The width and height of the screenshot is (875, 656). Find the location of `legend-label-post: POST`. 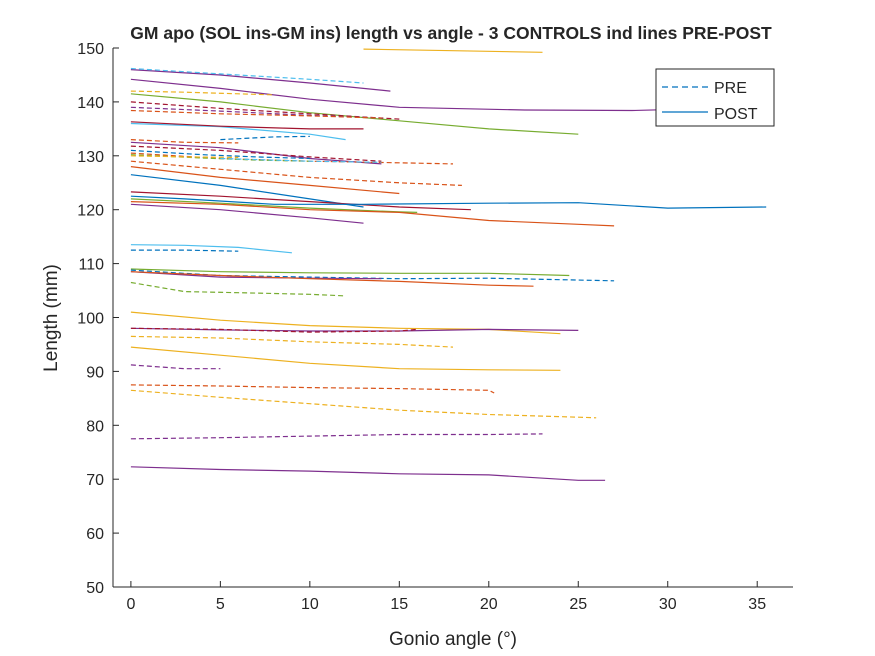

legend-label-post: POST is located at coordinates (736, 114).